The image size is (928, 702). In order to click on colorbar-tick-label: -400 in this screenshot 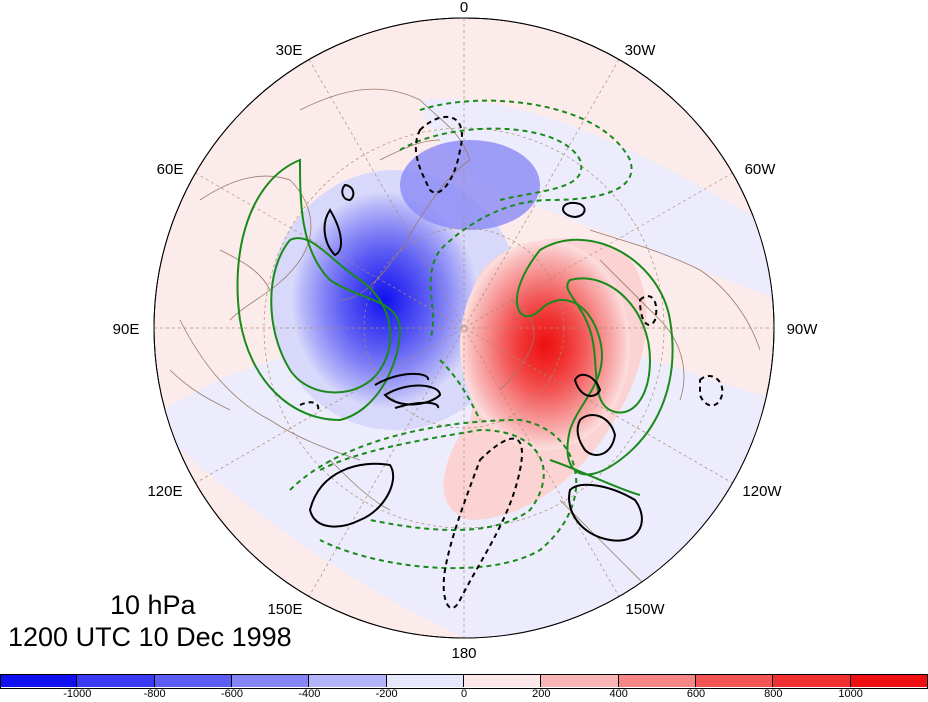, I will do `click(309, 694)`.